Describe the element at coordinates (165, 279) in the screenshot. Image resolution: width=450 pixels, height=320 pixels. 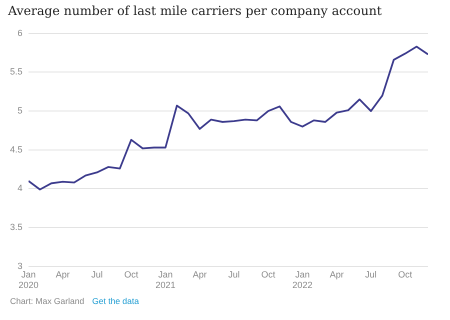
I see `x-tick-label: Jan 2021` at that location.